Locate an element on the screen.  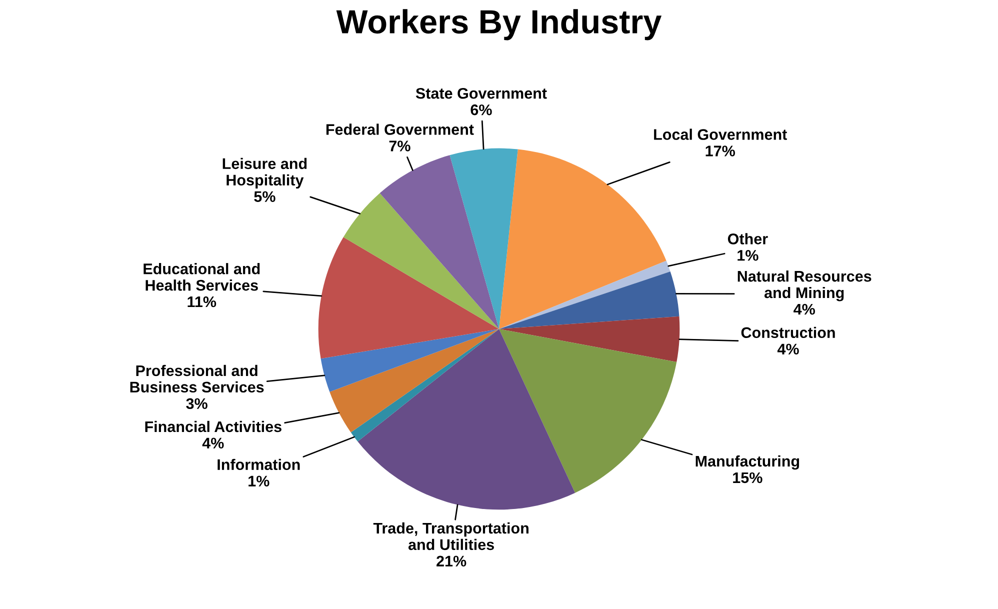
slice-label: Trade, Transportation and Utilities is located at coordinates (450, 536).